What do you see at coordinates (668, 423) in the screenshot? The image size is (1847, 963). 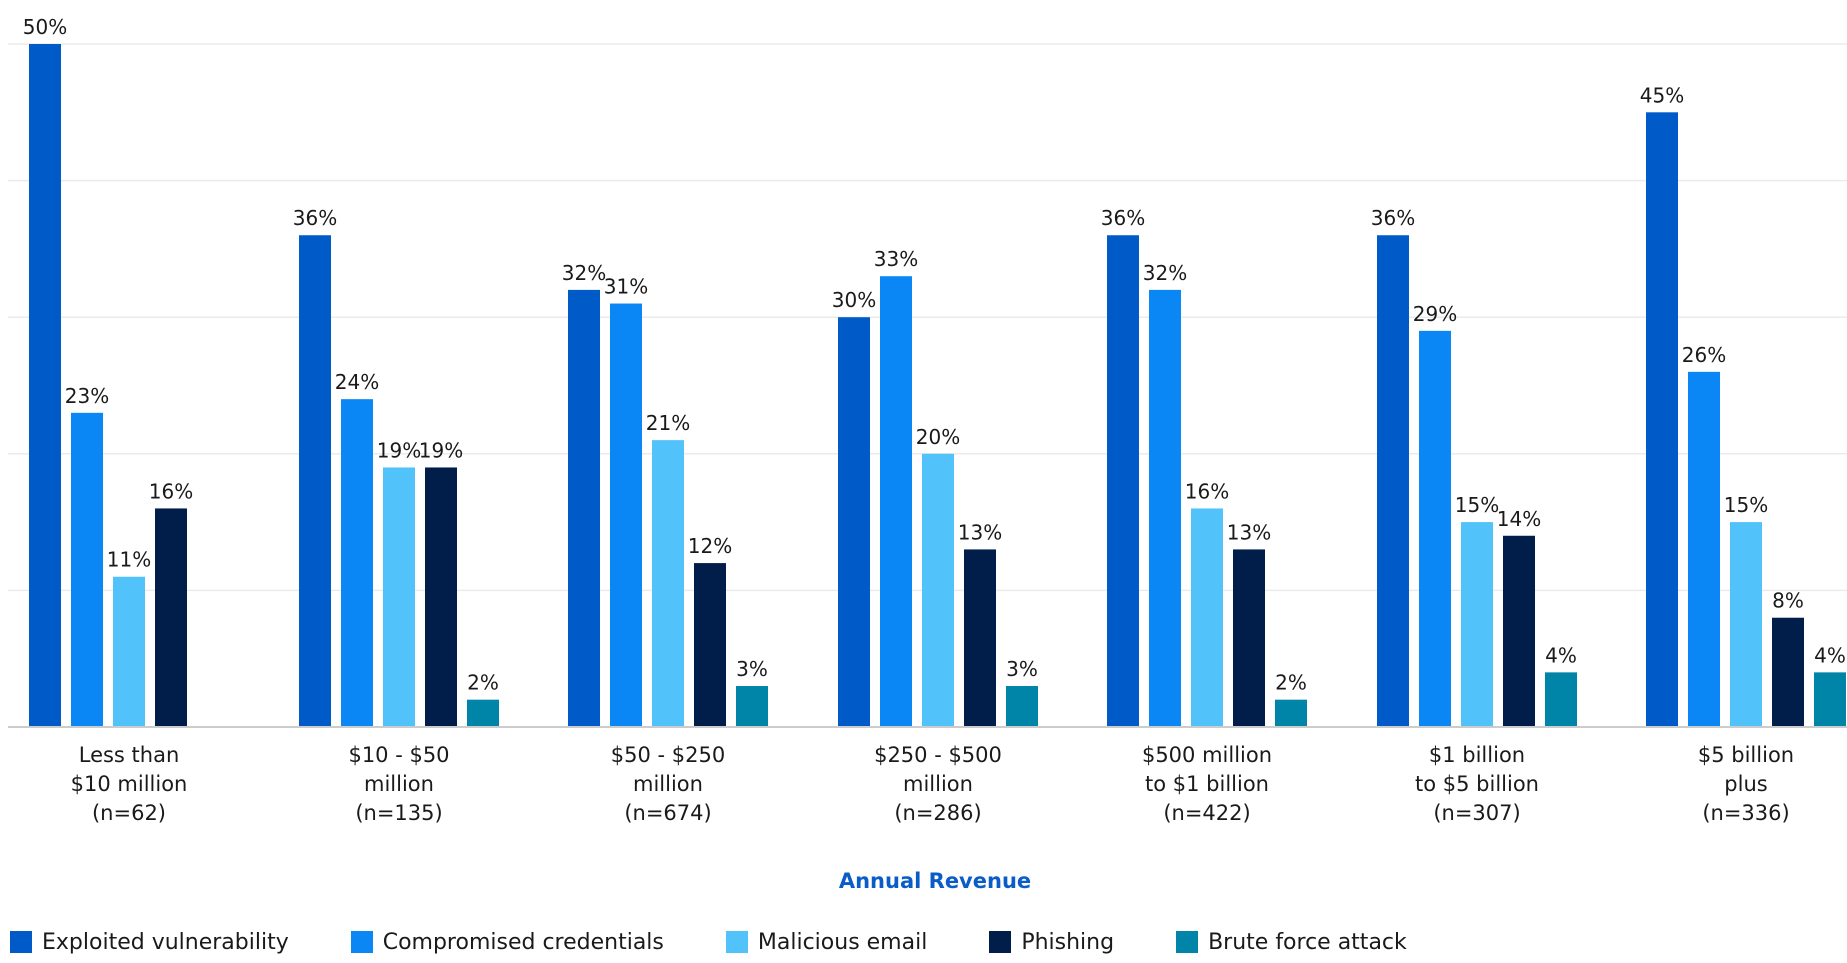 I see `data-label: 21%` at bounding box center [668, 423].